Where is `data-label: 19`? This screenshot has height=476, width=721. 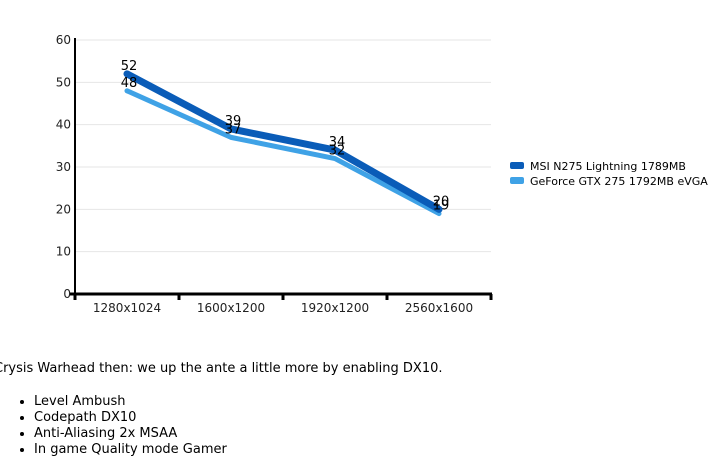
data-label: 19 is located at coordinates (441, 206).